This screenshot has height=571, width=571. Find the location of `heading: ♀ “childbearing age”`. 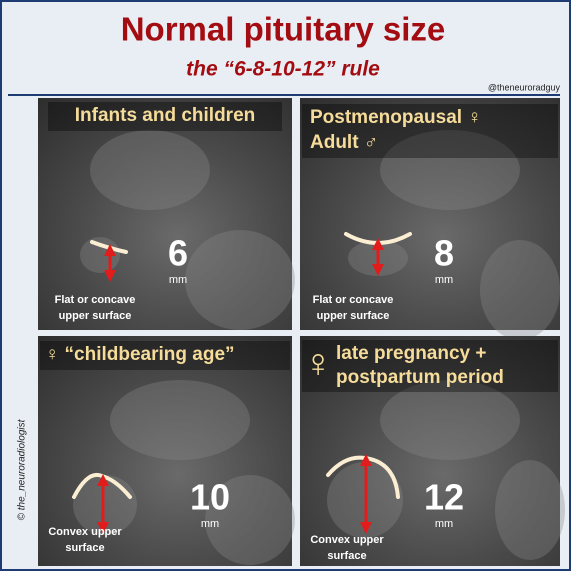

heading: ♀ “childbearing age” is located at coordinates (140, 354).